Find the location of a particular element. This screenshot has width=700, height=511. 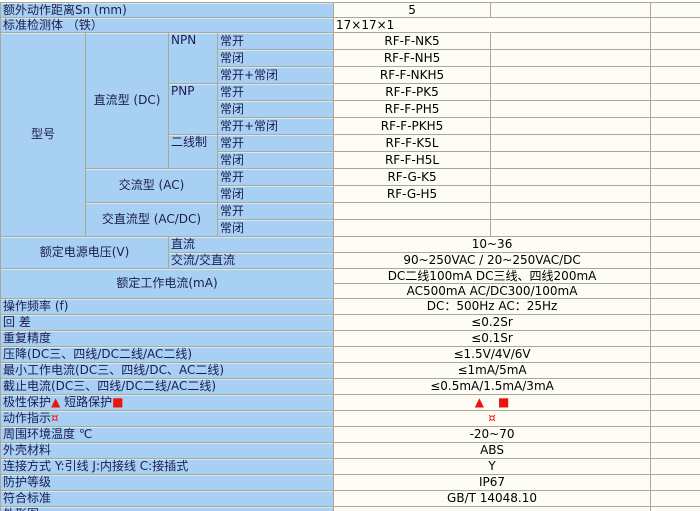

table-row: 外壳材料 ABS is located at coordinates (350, 450).